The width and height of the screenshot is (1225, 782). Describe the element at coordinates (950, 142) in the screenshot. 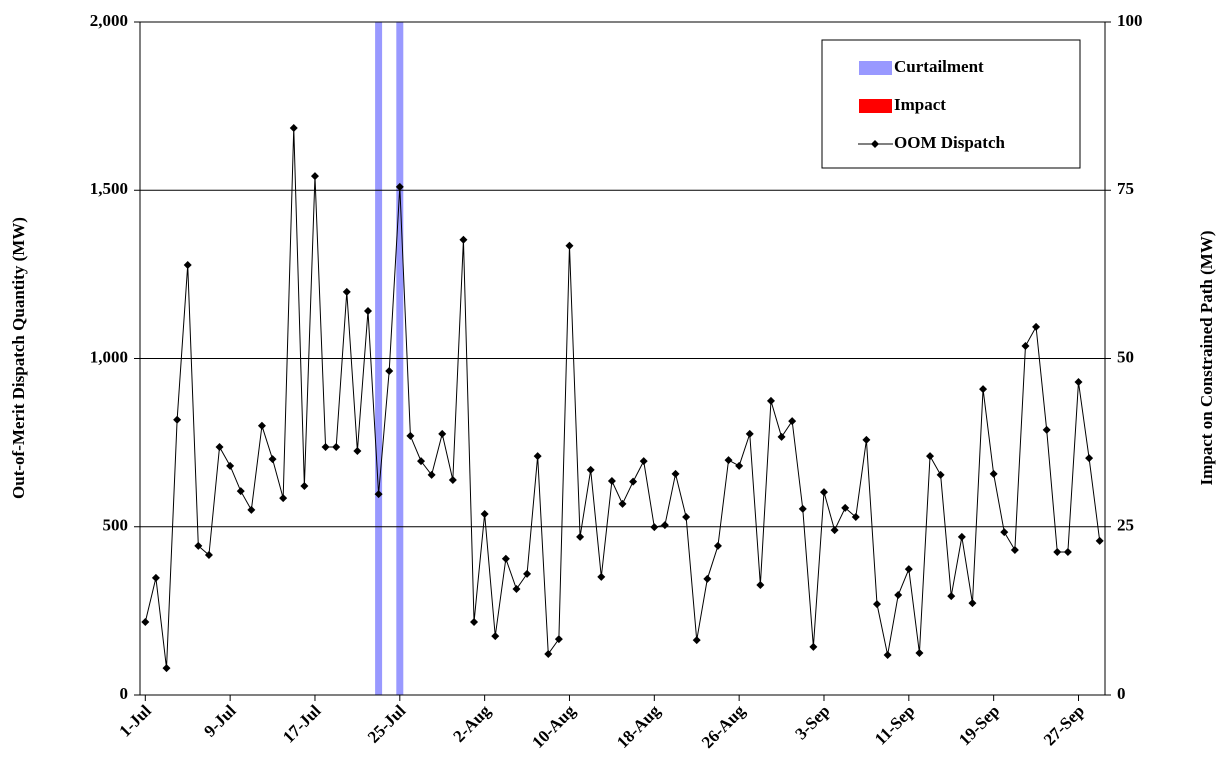

I see `legend-label: OOM Dispatch` at that location.